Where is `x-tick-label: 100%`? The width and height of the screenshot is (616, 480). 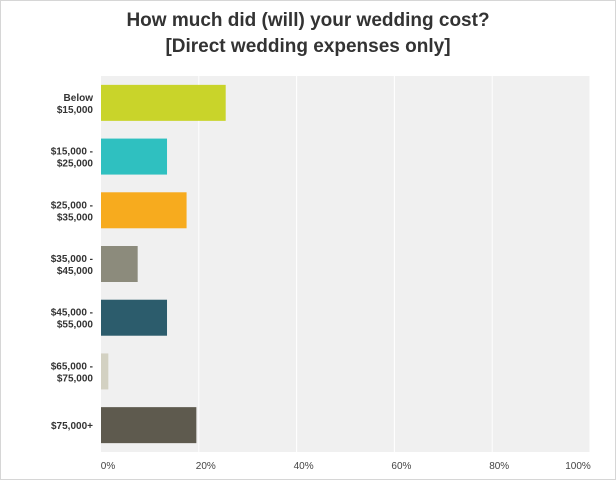 x-tick-label: 100% is located at coordinates (578, 466).